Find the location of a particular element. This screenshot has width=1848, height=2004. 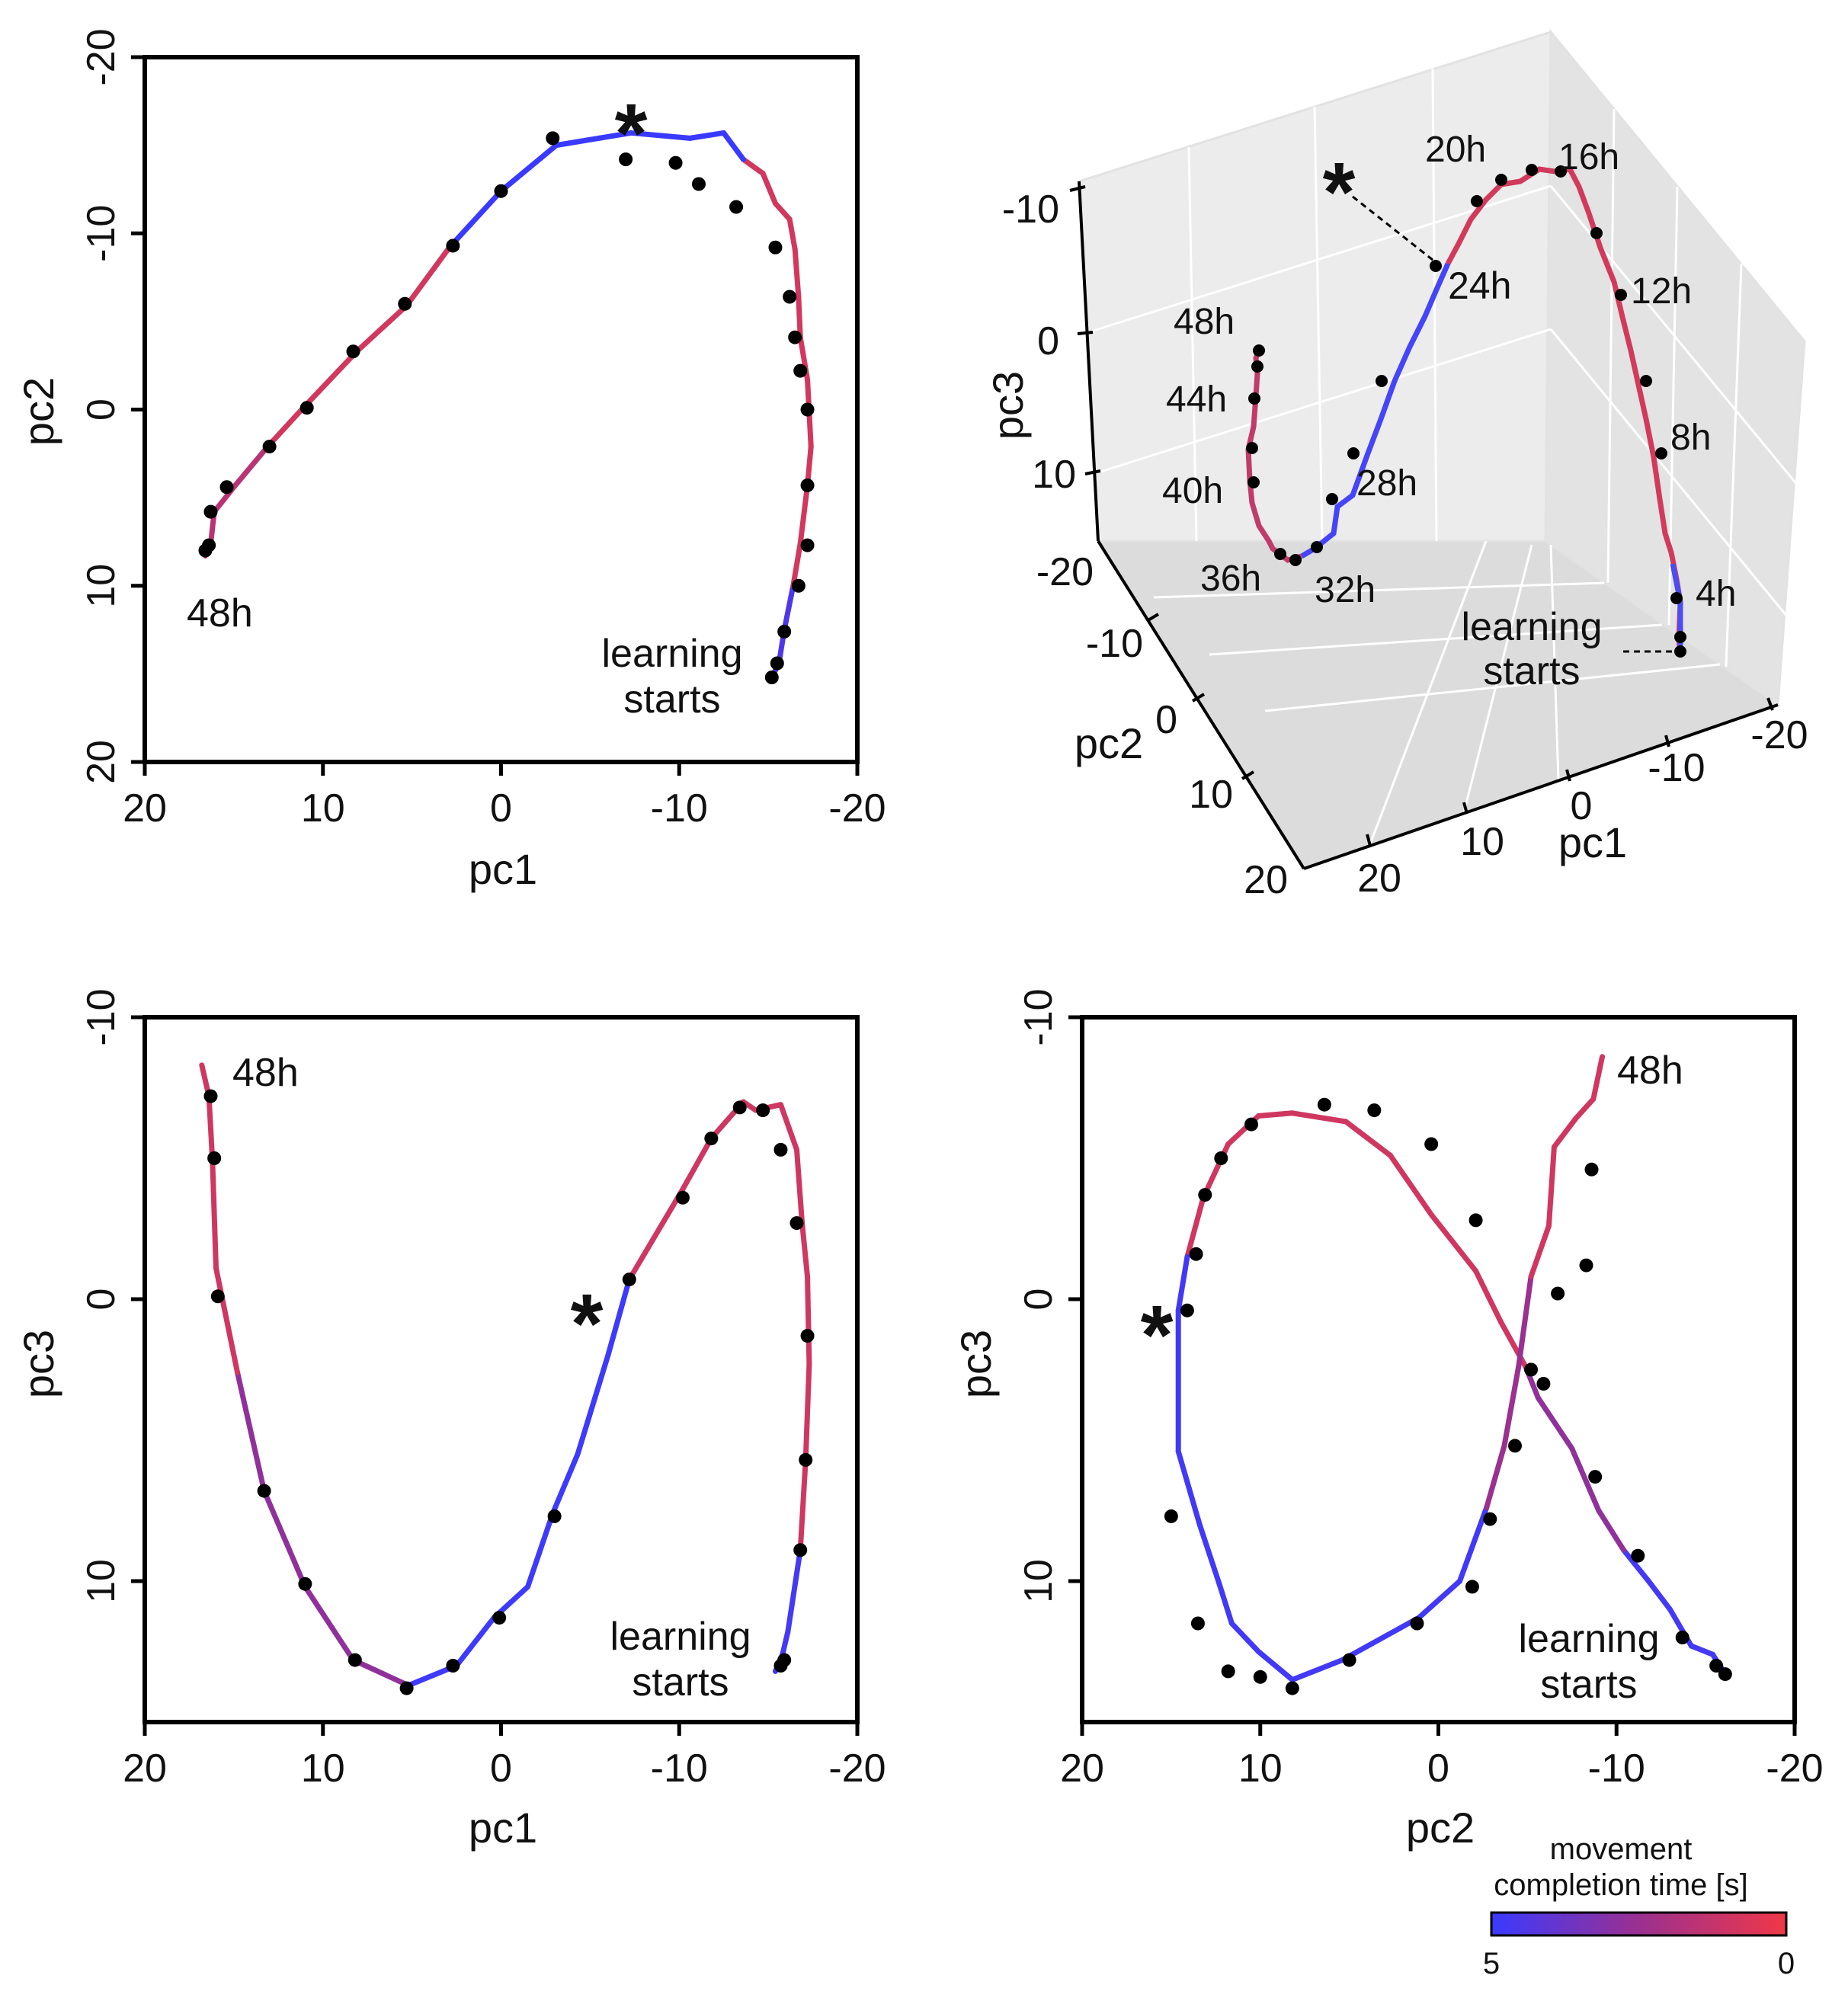

colorbar-title-line2: completion time [s] is located at coordinates (1620, 1885).